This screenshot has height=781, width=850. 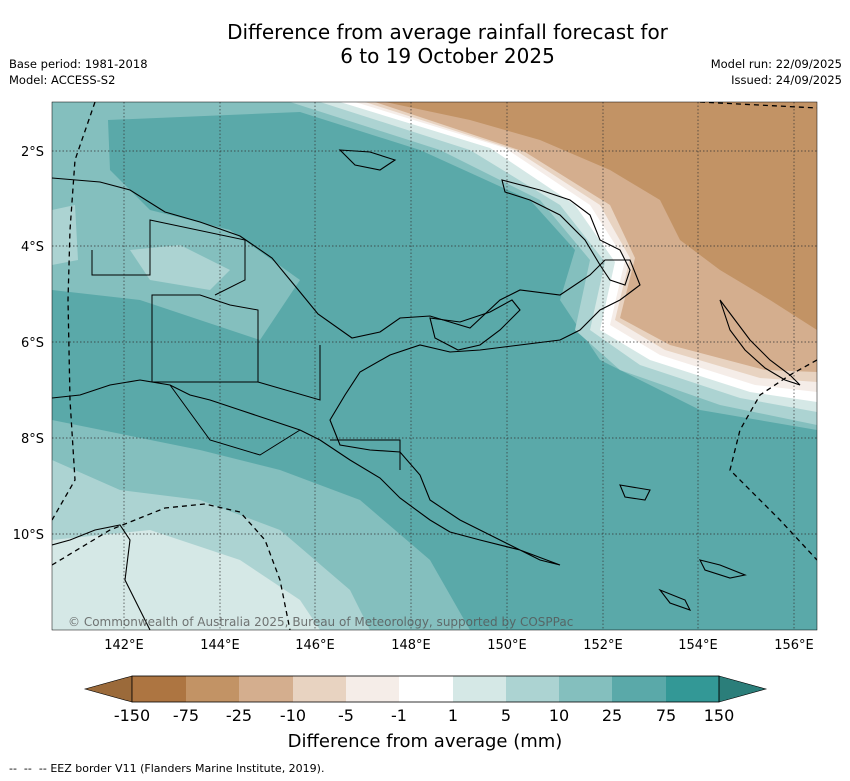 What do you see at coordinates (447, 56) in the screenshot?
I see `title-line-2: 6 to 19 October 2025` at bounding box center [447, 56].